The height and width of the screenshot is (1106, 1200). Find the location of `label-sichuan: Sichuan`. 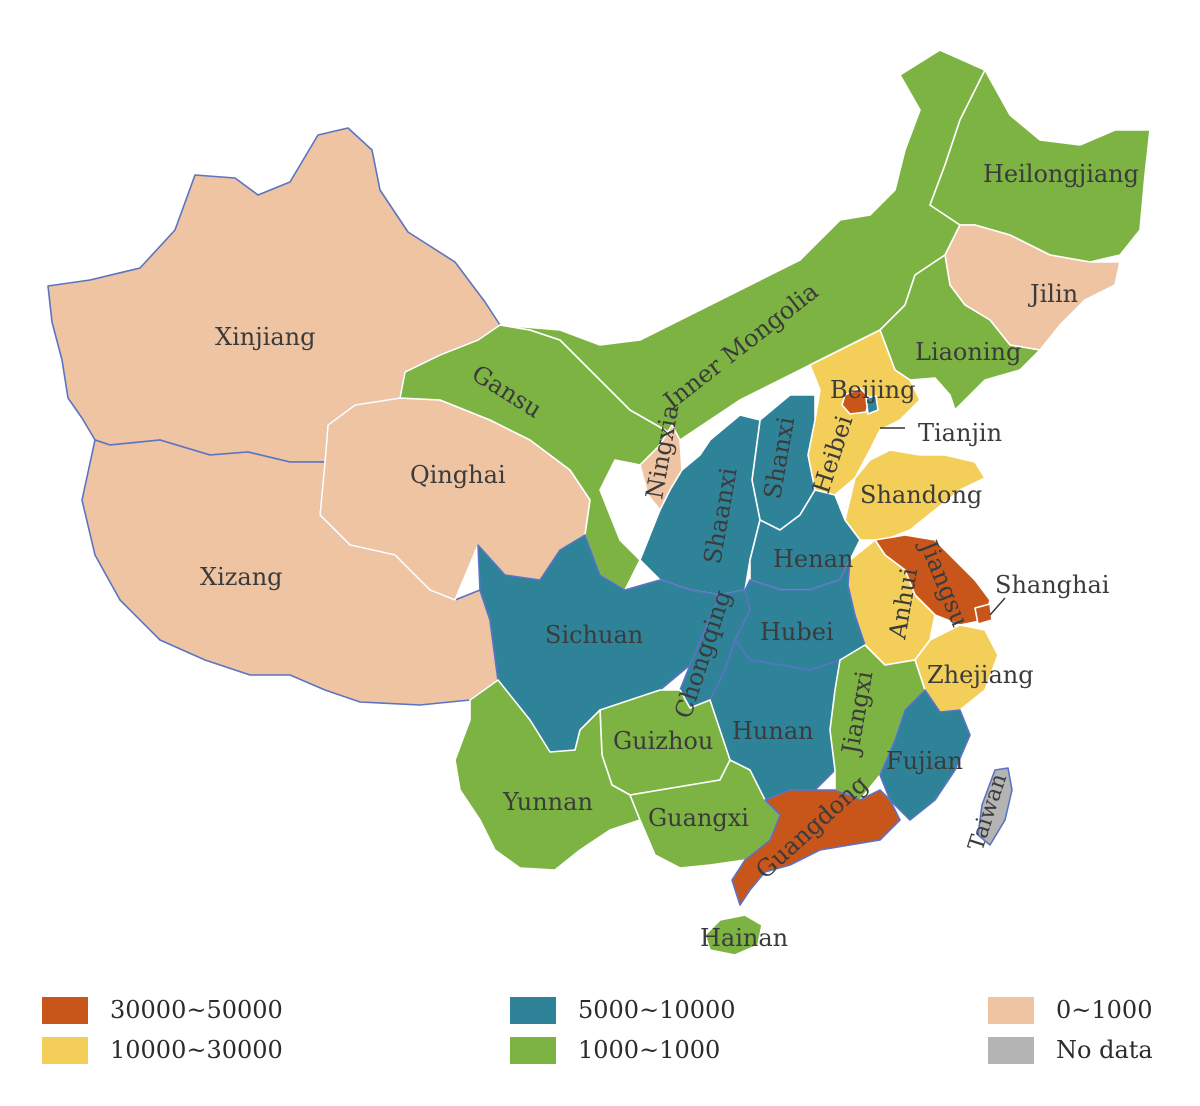

label-sichuan: Sichuan is located at coordinates (594, 635).